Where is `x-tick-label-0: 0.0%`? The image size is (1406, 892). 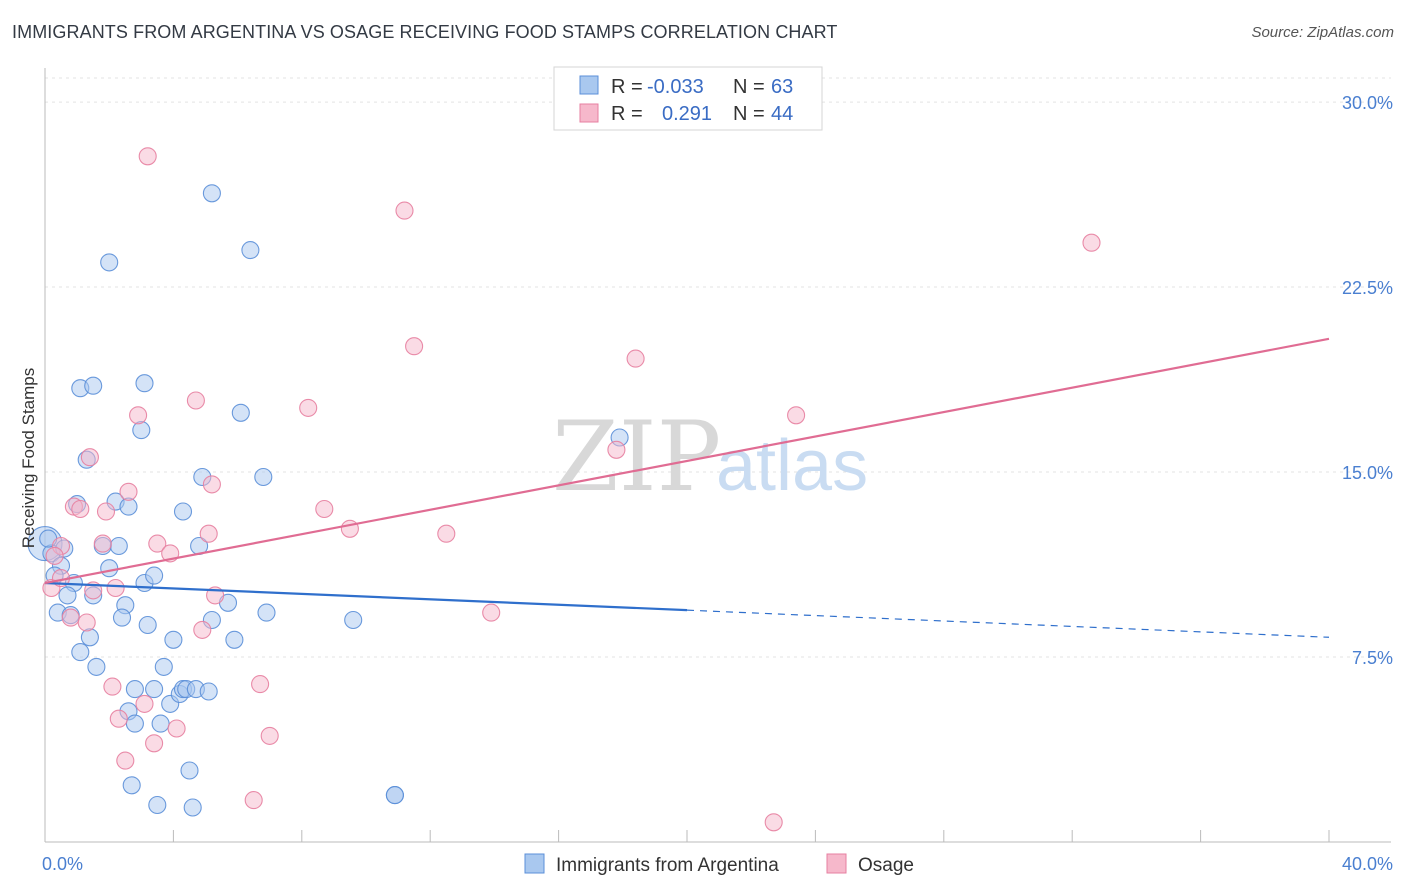
x-tick-label-0: 0.0% is located at coordinates (62, 864).